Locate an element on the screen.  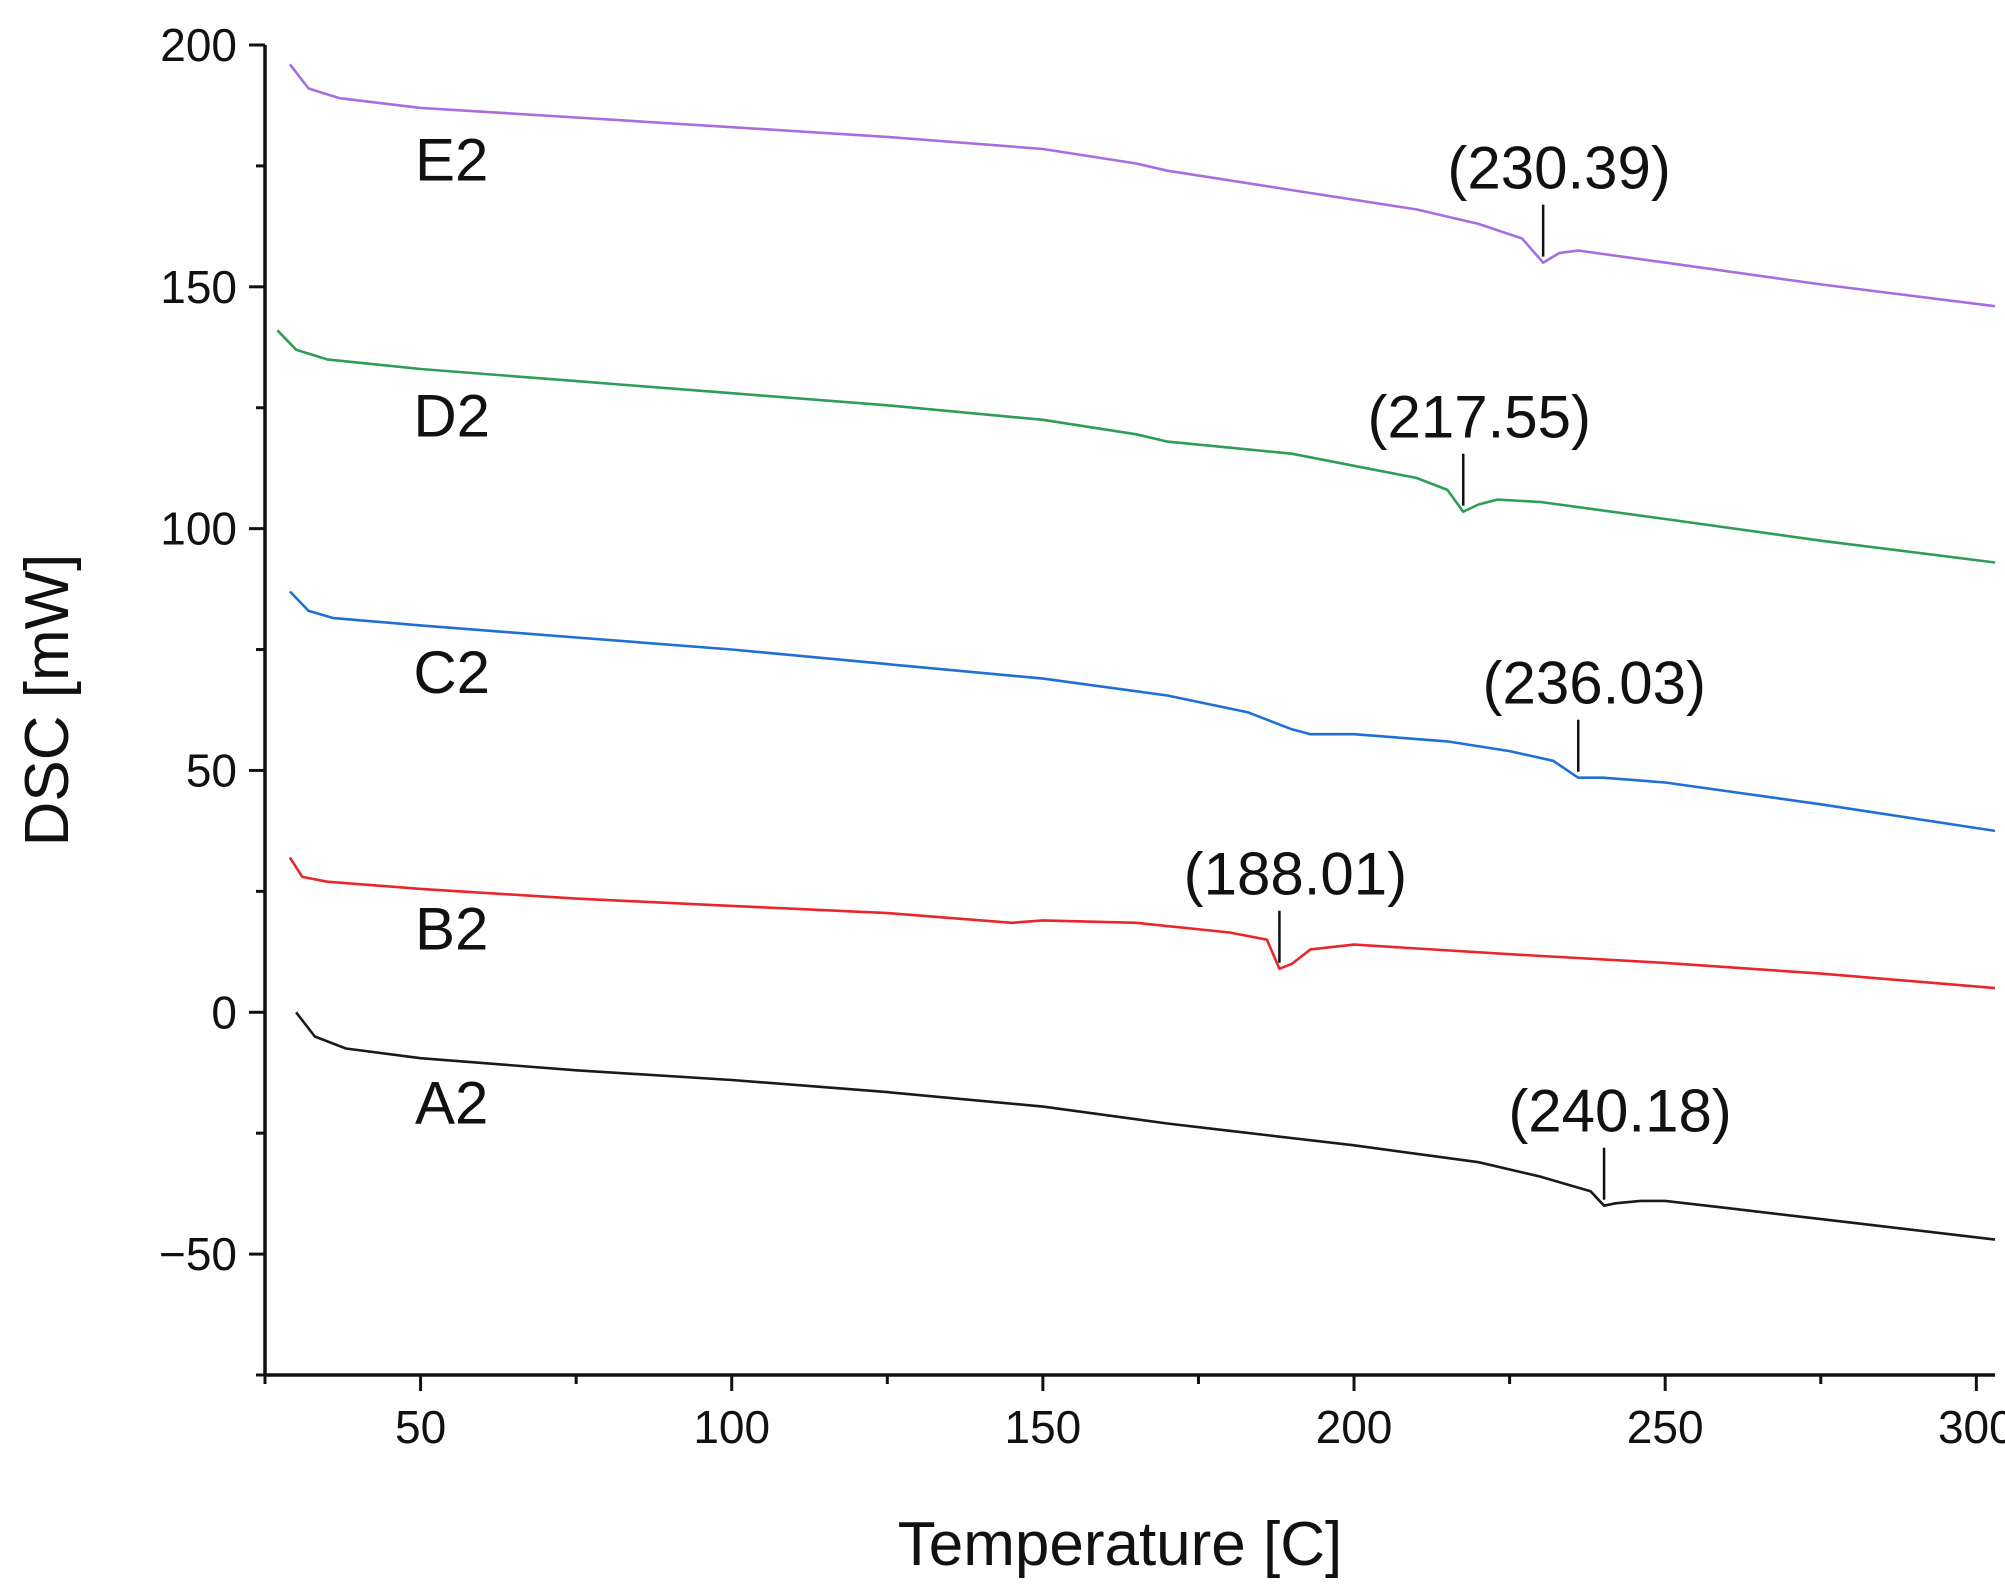
series-label-a2: A2 is located at coordinates (451, 1103).